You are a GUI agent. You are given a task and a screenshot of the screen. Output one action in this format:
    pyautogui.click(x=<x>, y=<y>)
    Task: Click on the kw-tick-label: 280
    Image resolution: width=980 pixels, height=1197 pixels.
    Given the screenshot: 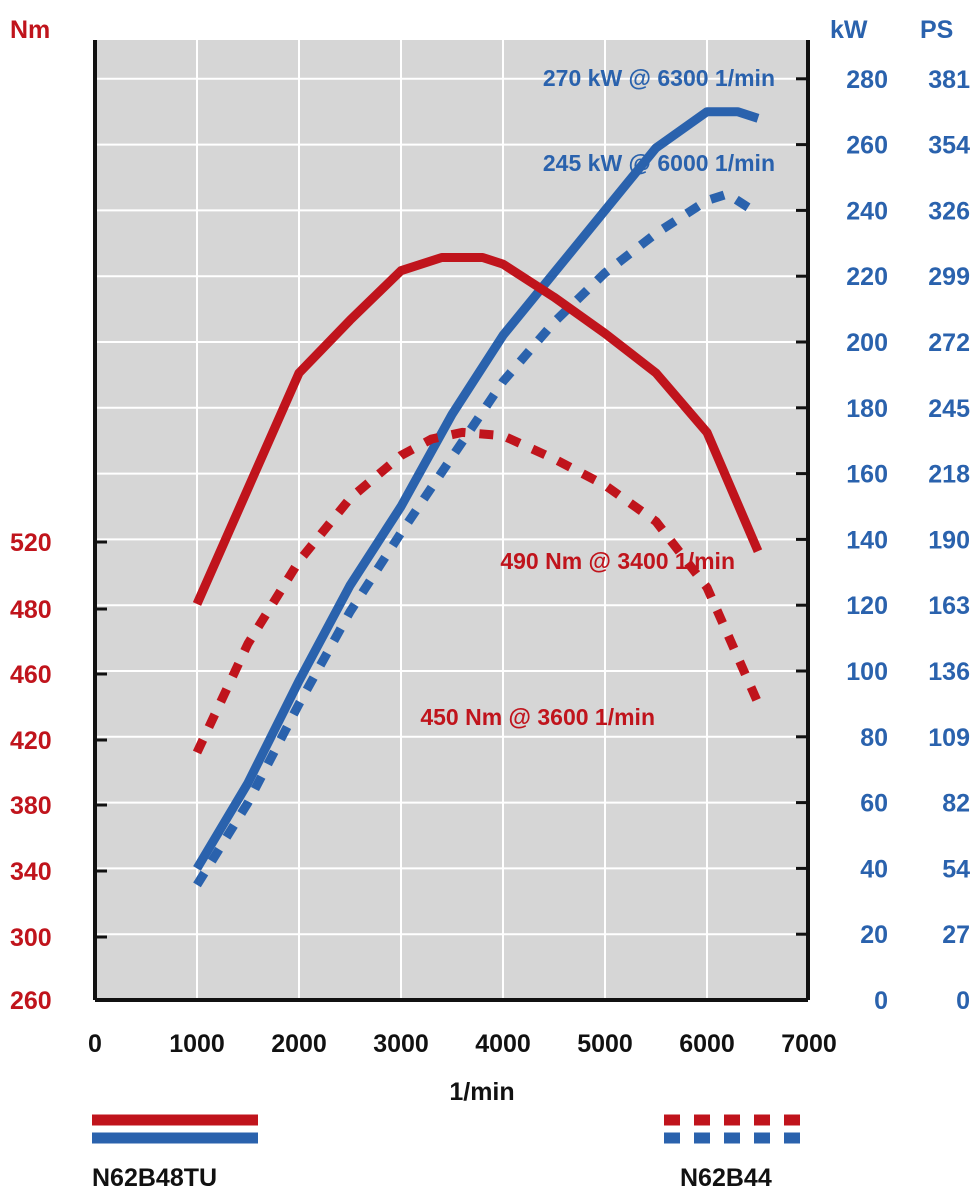 What is the action you would take?
    pyautogui.click(x=867, y=80)
    